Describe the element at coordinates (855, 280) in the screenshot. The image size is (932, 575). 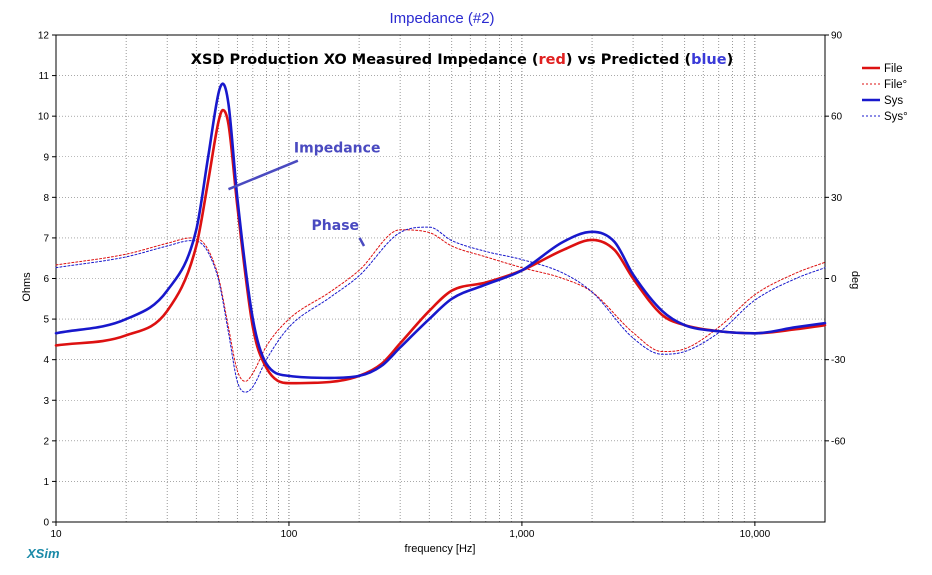
I see `y2-axis-label: deg` at that location.